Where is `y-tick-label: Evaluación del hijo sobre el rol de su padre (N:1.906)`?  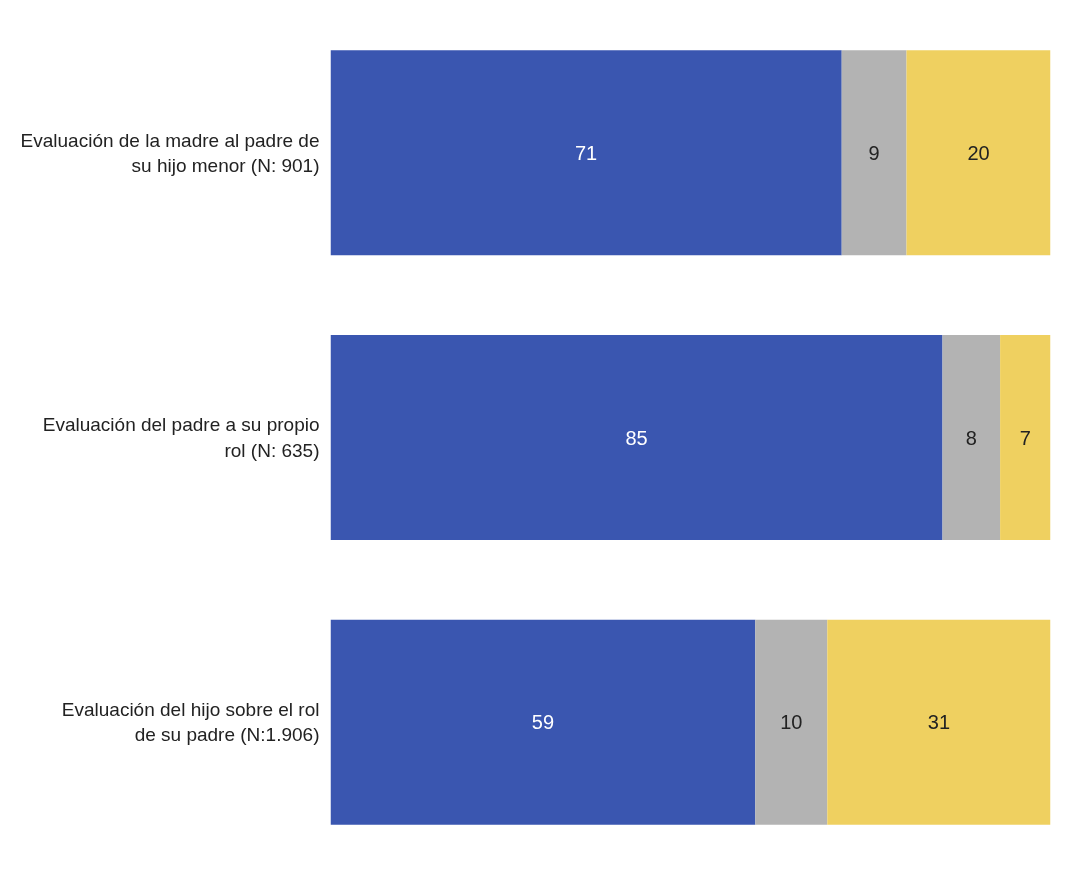
y-tick-label: Evaluación del hijo sobre el rol de su padre (N:1.906) is located at coordinates (190, 722).